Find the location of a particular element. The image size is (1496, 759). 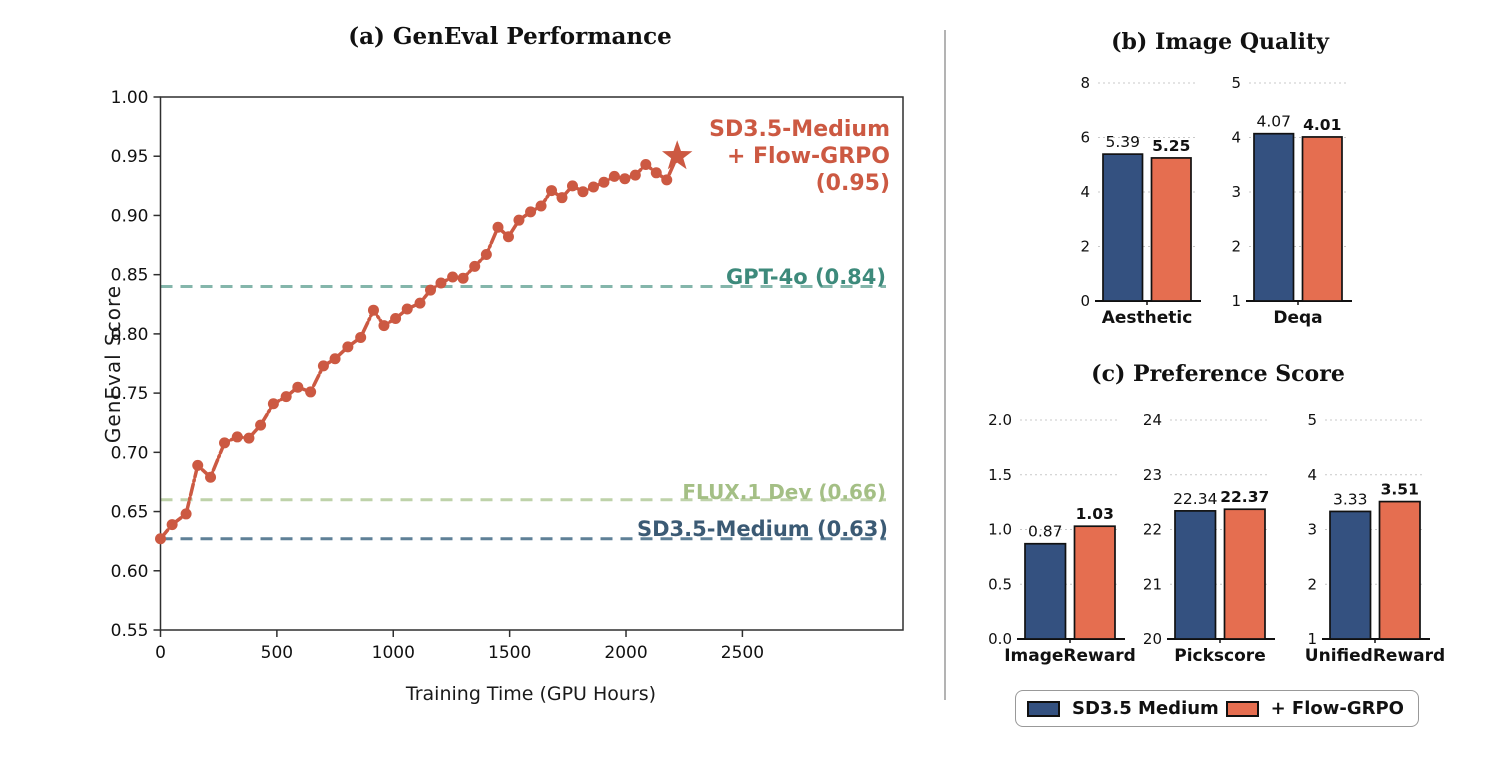

bar-category-label: Aesthetic is located at coordinates (1147, 318).